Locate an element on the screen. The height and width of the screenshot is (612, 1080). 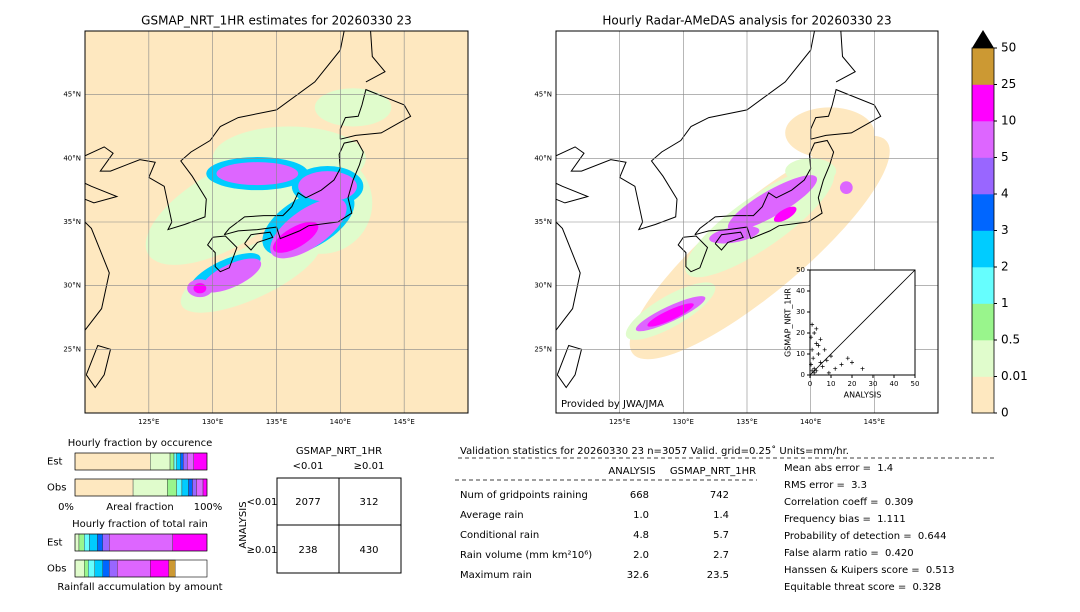
x-tick-label: 0 is located at coordinates (810, 384).